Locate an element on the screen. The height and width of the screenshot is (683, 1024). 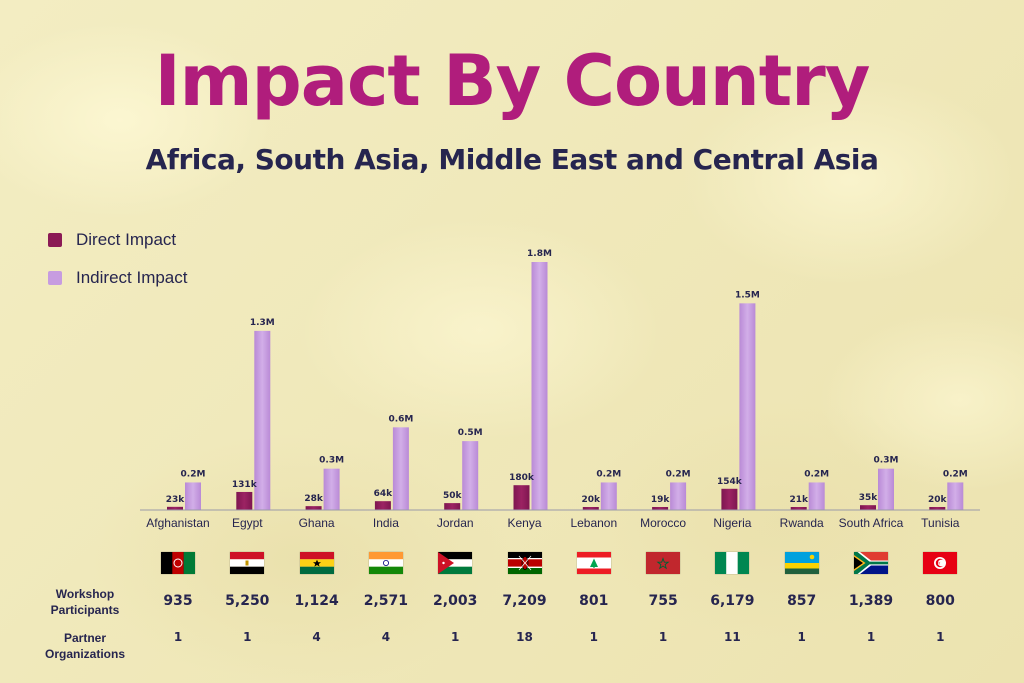
nigeria-flag-icon is located at coordinates (732, 563).